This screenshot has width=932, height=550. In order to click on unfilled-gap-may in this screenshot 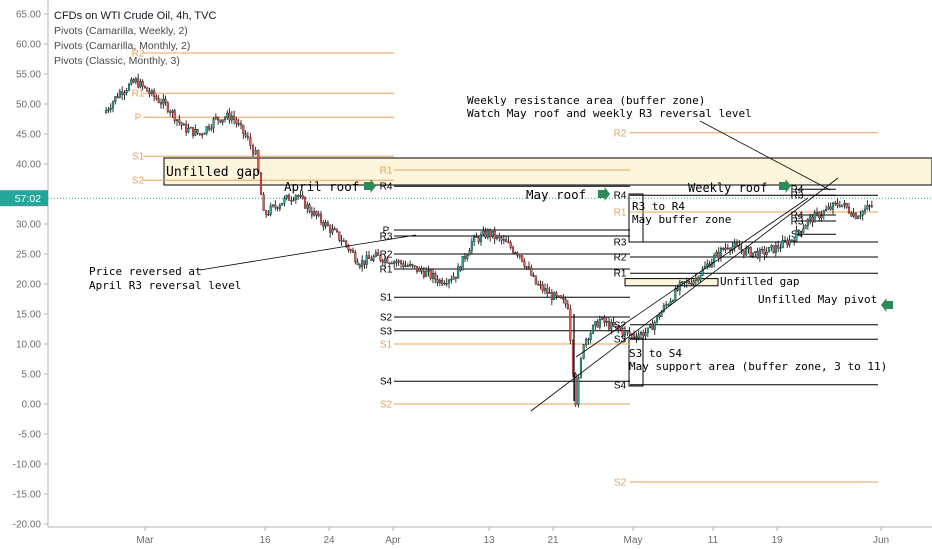, I will do `click(671, 282)`.